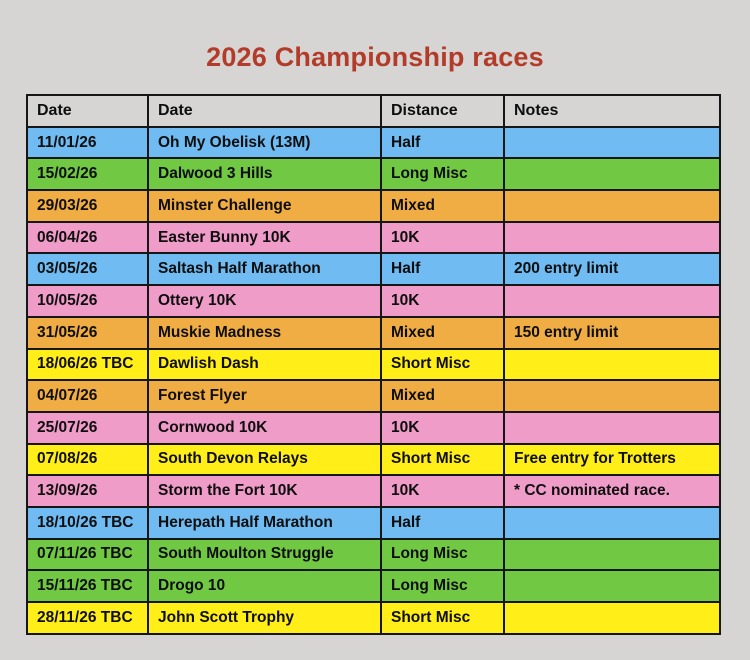 Image resolution: width=750 pixels, height=660 pixels. I want to click on cell-date: 28/11/26 TBC, so click(87, 618).